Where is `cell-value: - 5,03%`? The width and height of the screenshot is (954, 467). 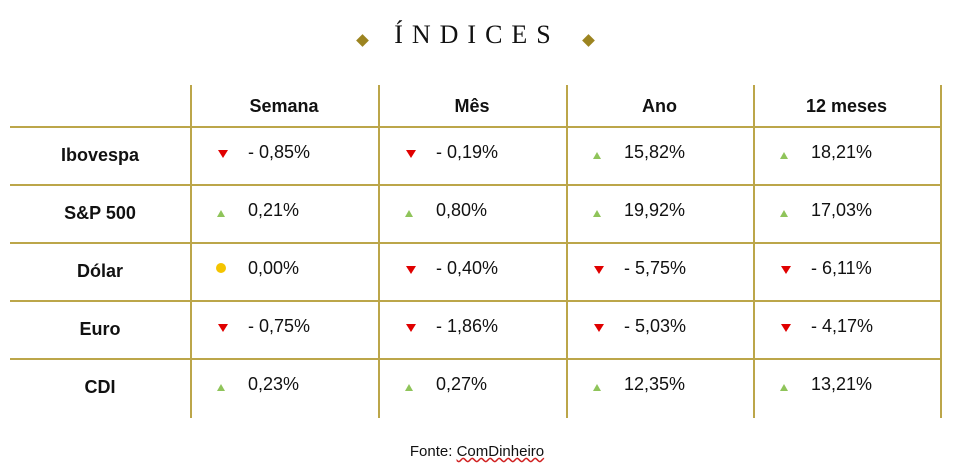
cell-value: - 5,03% is located at coordinates (655, 326).